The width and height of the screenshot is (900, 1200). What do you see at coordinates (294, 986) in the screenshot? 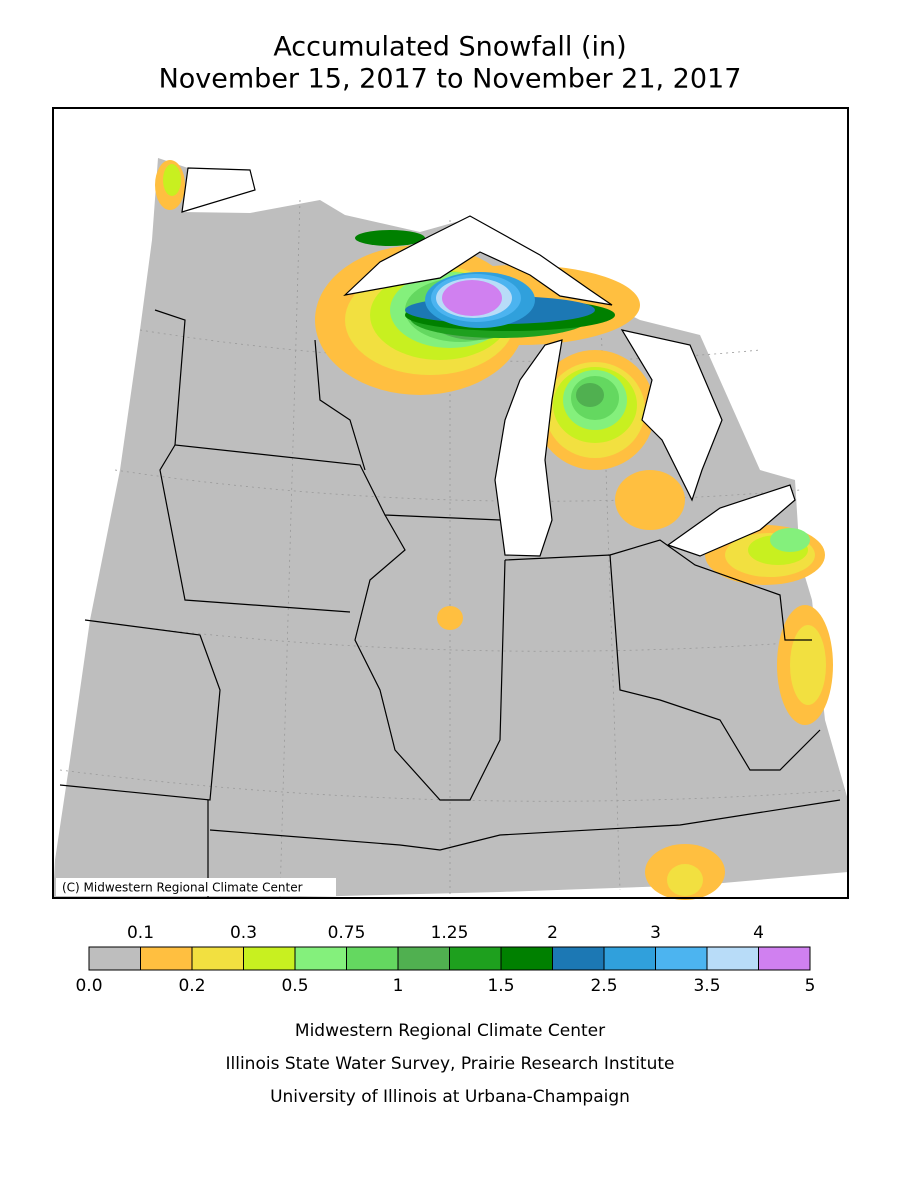
I see `legend-label: 0.5` at bounding box center [294, 986].